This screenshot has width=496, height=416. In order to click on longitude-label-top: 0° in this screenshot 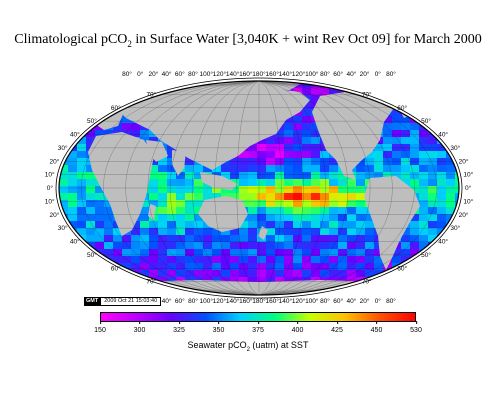, I will do `click(140, 74)`.